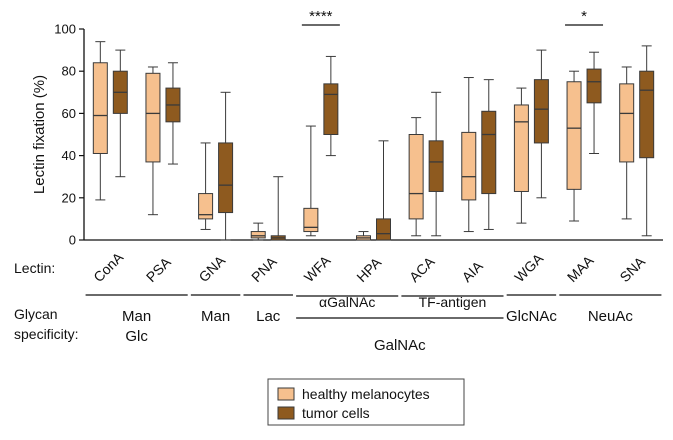 This screenshot has width=673, height=440. Describe the element at coordinates (347, 302) in the screenshot. I see `glycan-subgroup-label: αGalNAc` at that location.